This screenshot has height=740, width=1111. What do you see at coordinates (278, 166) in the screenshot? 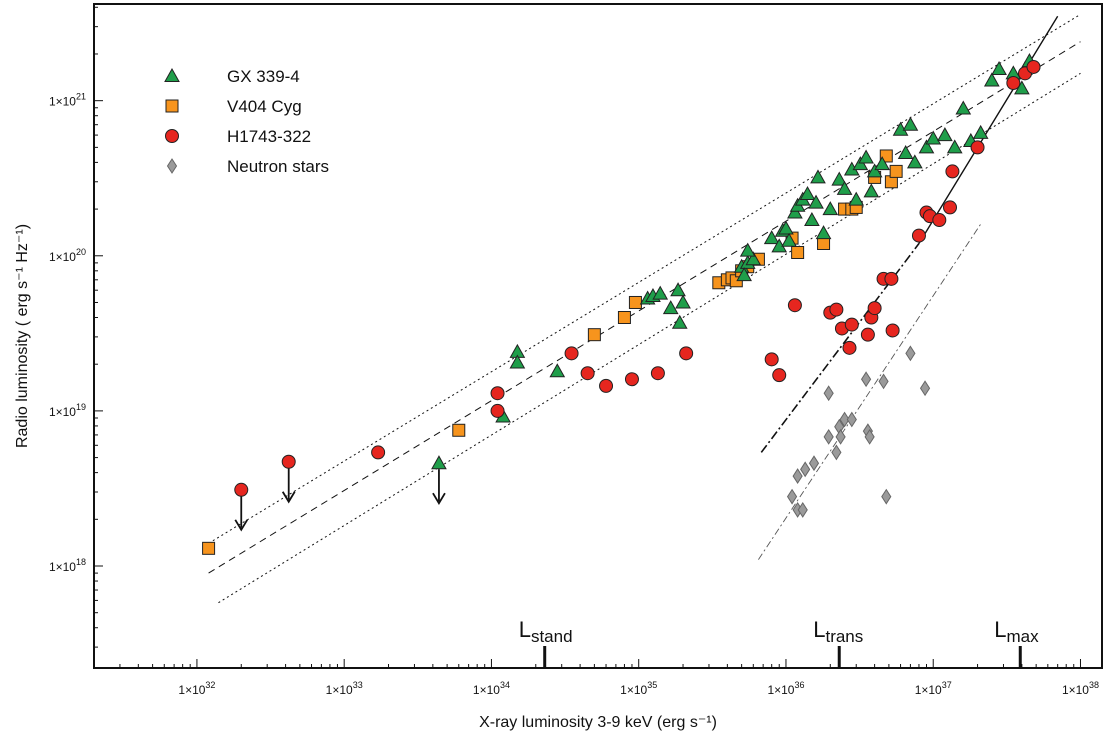
I see `legend-label-neutron-stars: Neutron stars` at bounding box center [278, 166].